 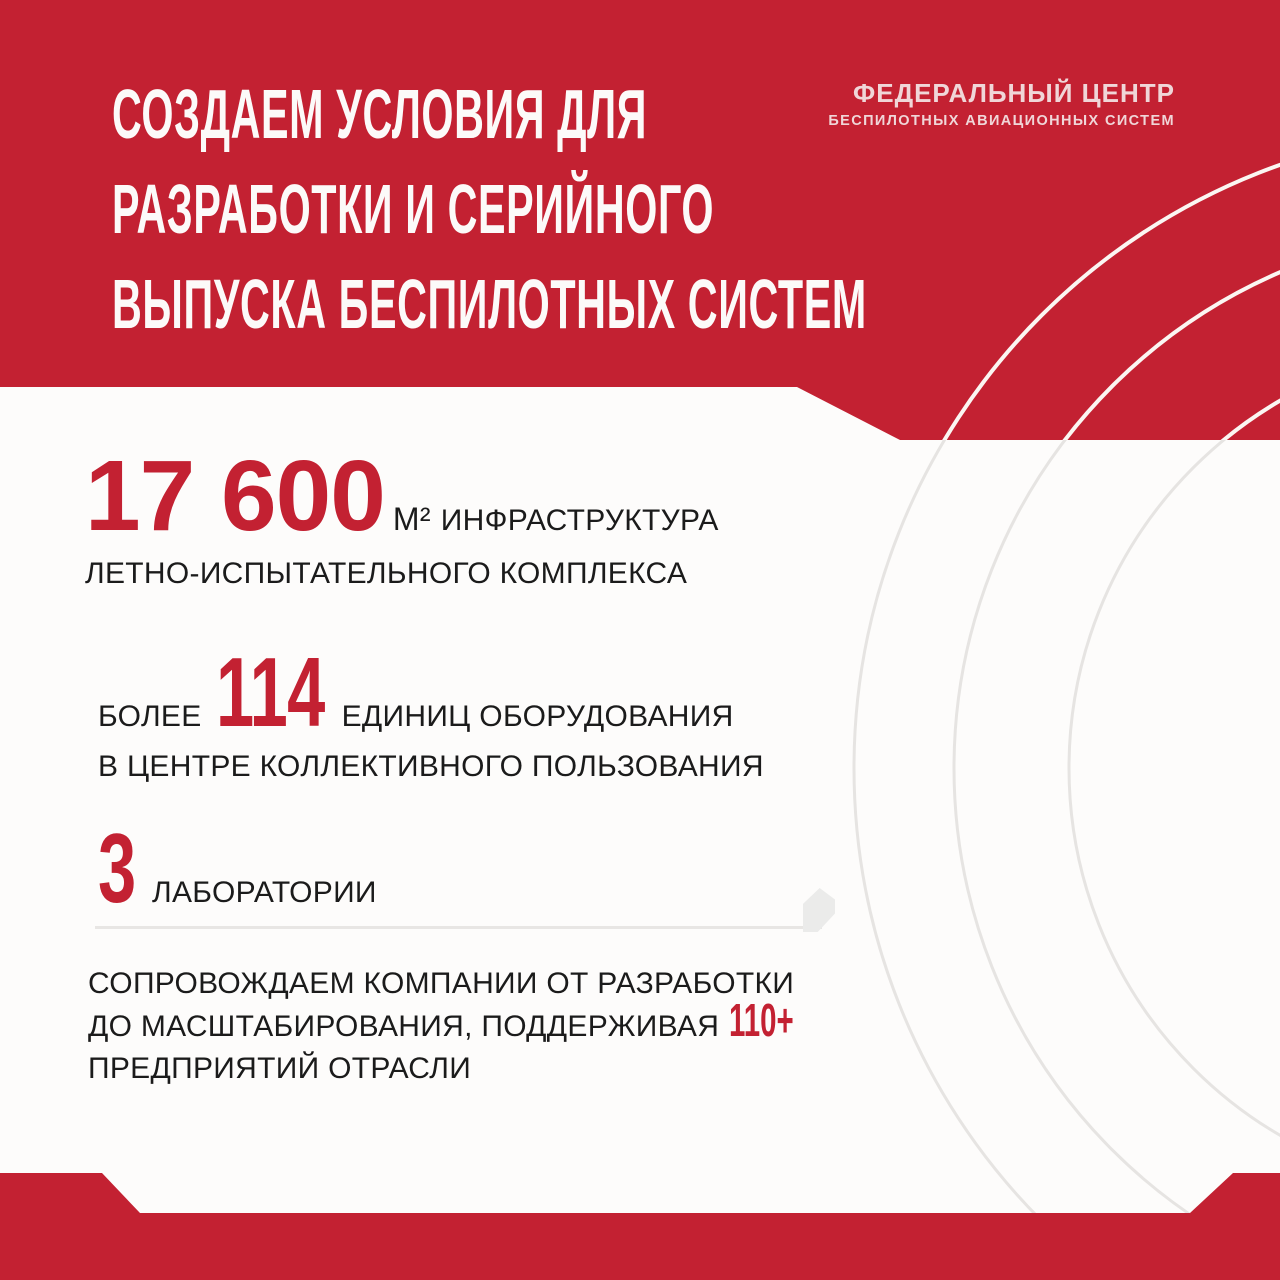 I want to click on stat-labs-value: 3, so click(x=117, y=868).